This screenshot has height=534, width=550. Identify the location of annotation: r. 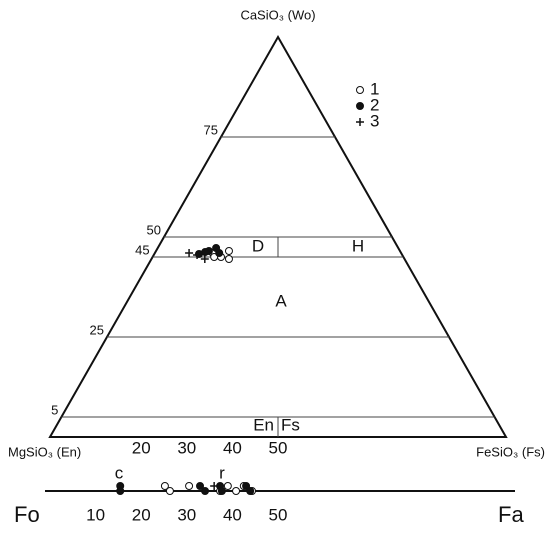
(222, 472).